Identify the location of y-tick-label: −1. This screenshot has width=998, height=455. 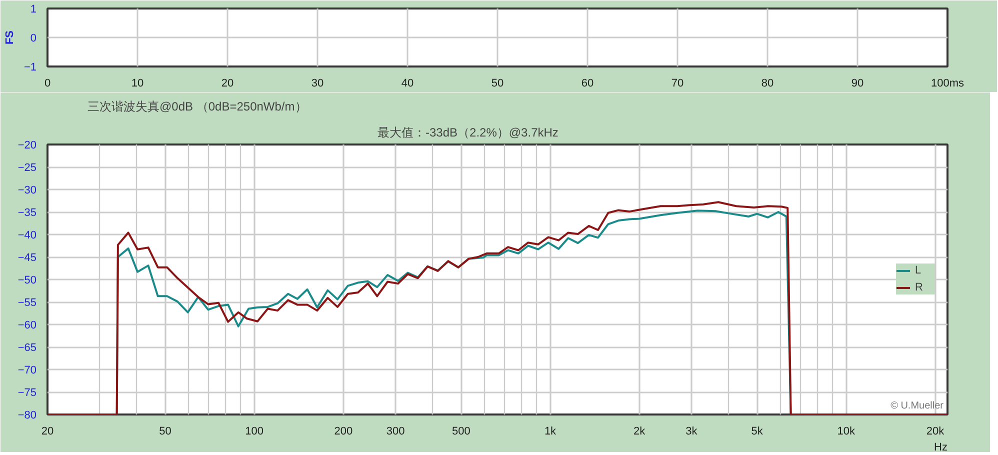
(30, 68).